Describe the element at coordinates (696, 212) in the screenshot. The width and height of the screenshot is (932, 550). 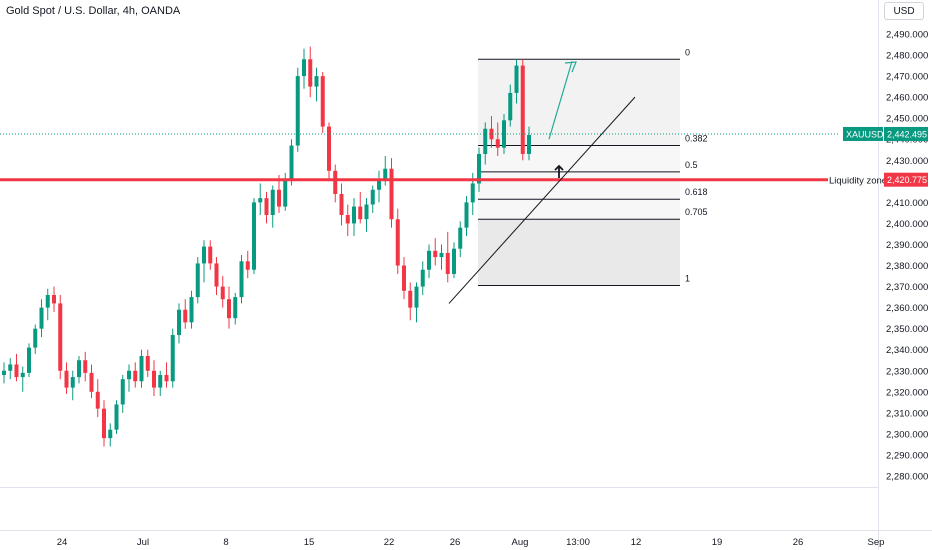
I see `fib-level-label: 0.705` at that location.